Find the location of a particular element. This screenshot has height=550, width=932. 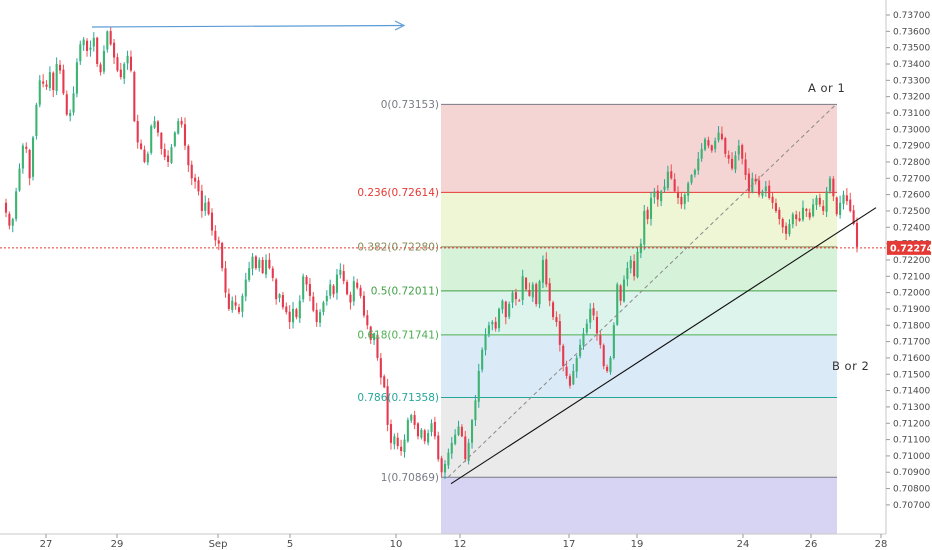

x-tick-label: 24 is located at coordinates (743, 544).